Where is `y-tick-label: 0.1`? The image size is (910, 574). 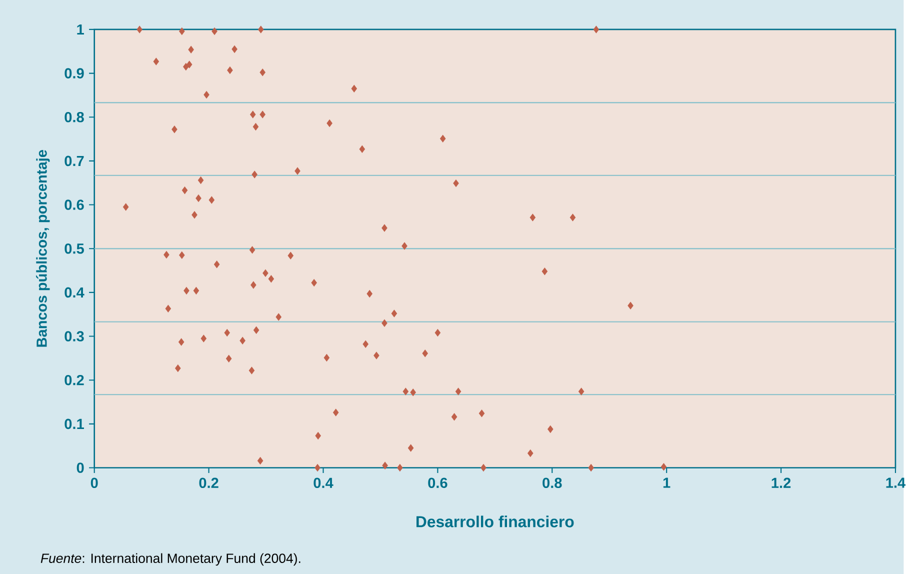
y-tick-label: 0.1 is located at coordinates (74, 424).